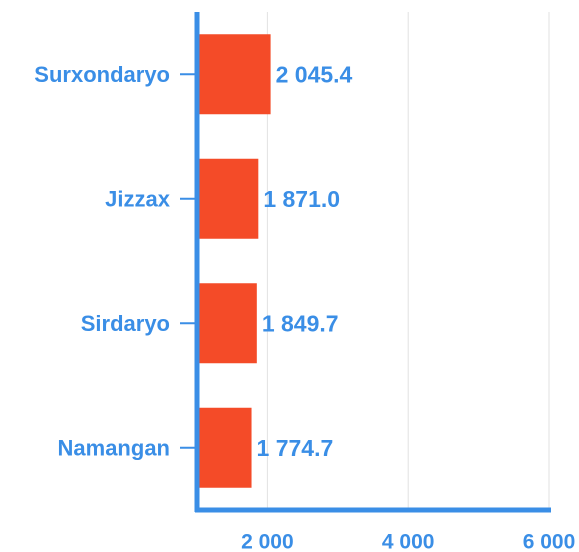  What do you see at coordinates (301, 199) in the screenshot?
I see `value-label: 1 871.0` at bounding box center [301, 199].